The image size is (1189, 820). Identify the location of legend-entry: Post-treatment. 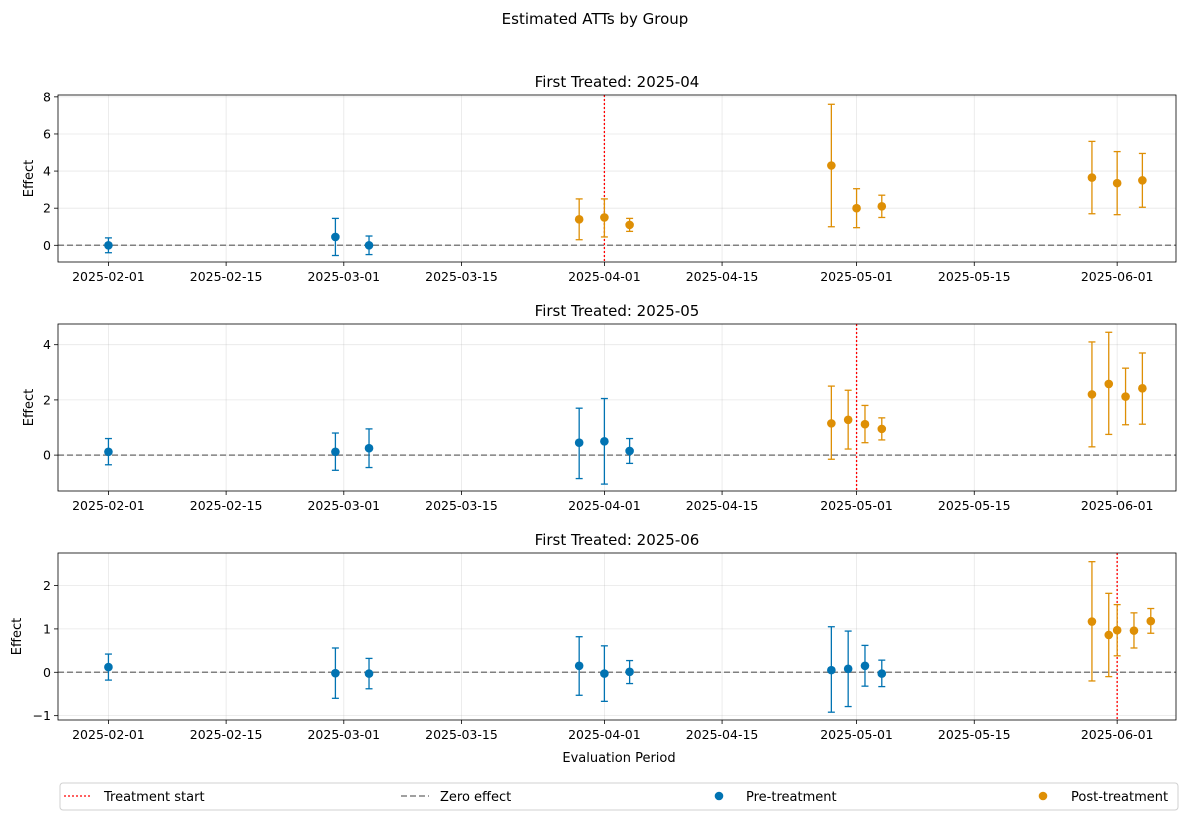
(1103, 797).